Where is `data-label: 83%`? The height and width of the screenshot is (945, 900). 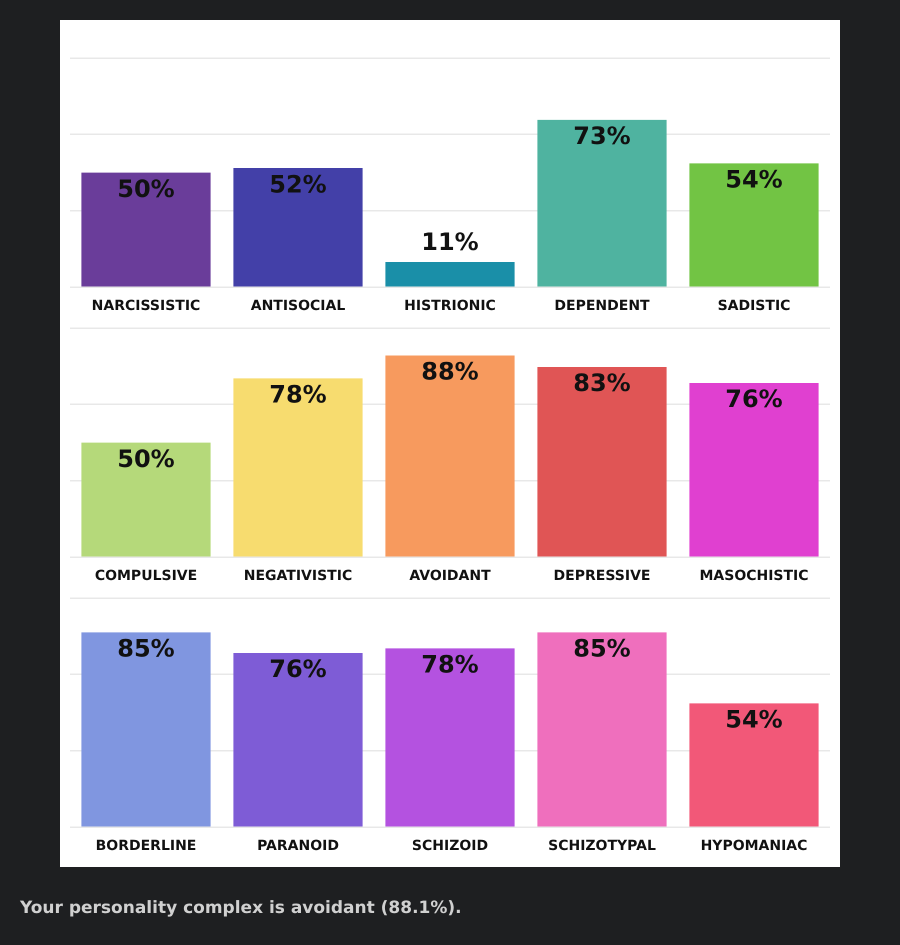 data-label: 83% is located at coordinates (602, 383).